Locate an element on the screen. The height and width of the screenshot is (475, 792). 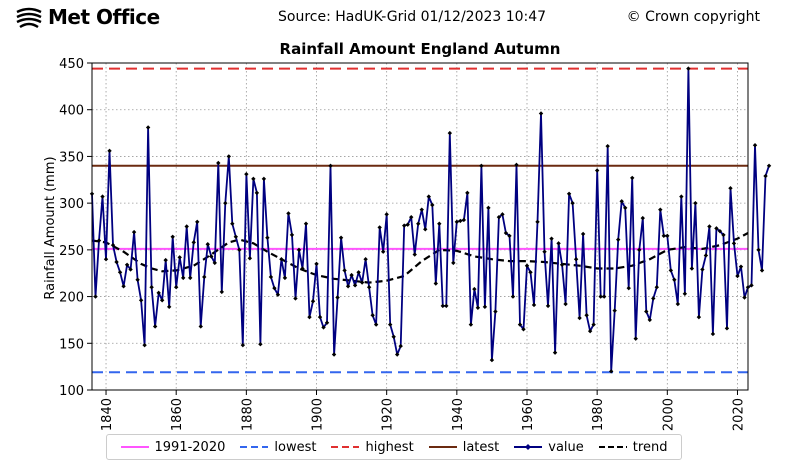
legend-item-trend: trend is located at coordinates (633, 447).